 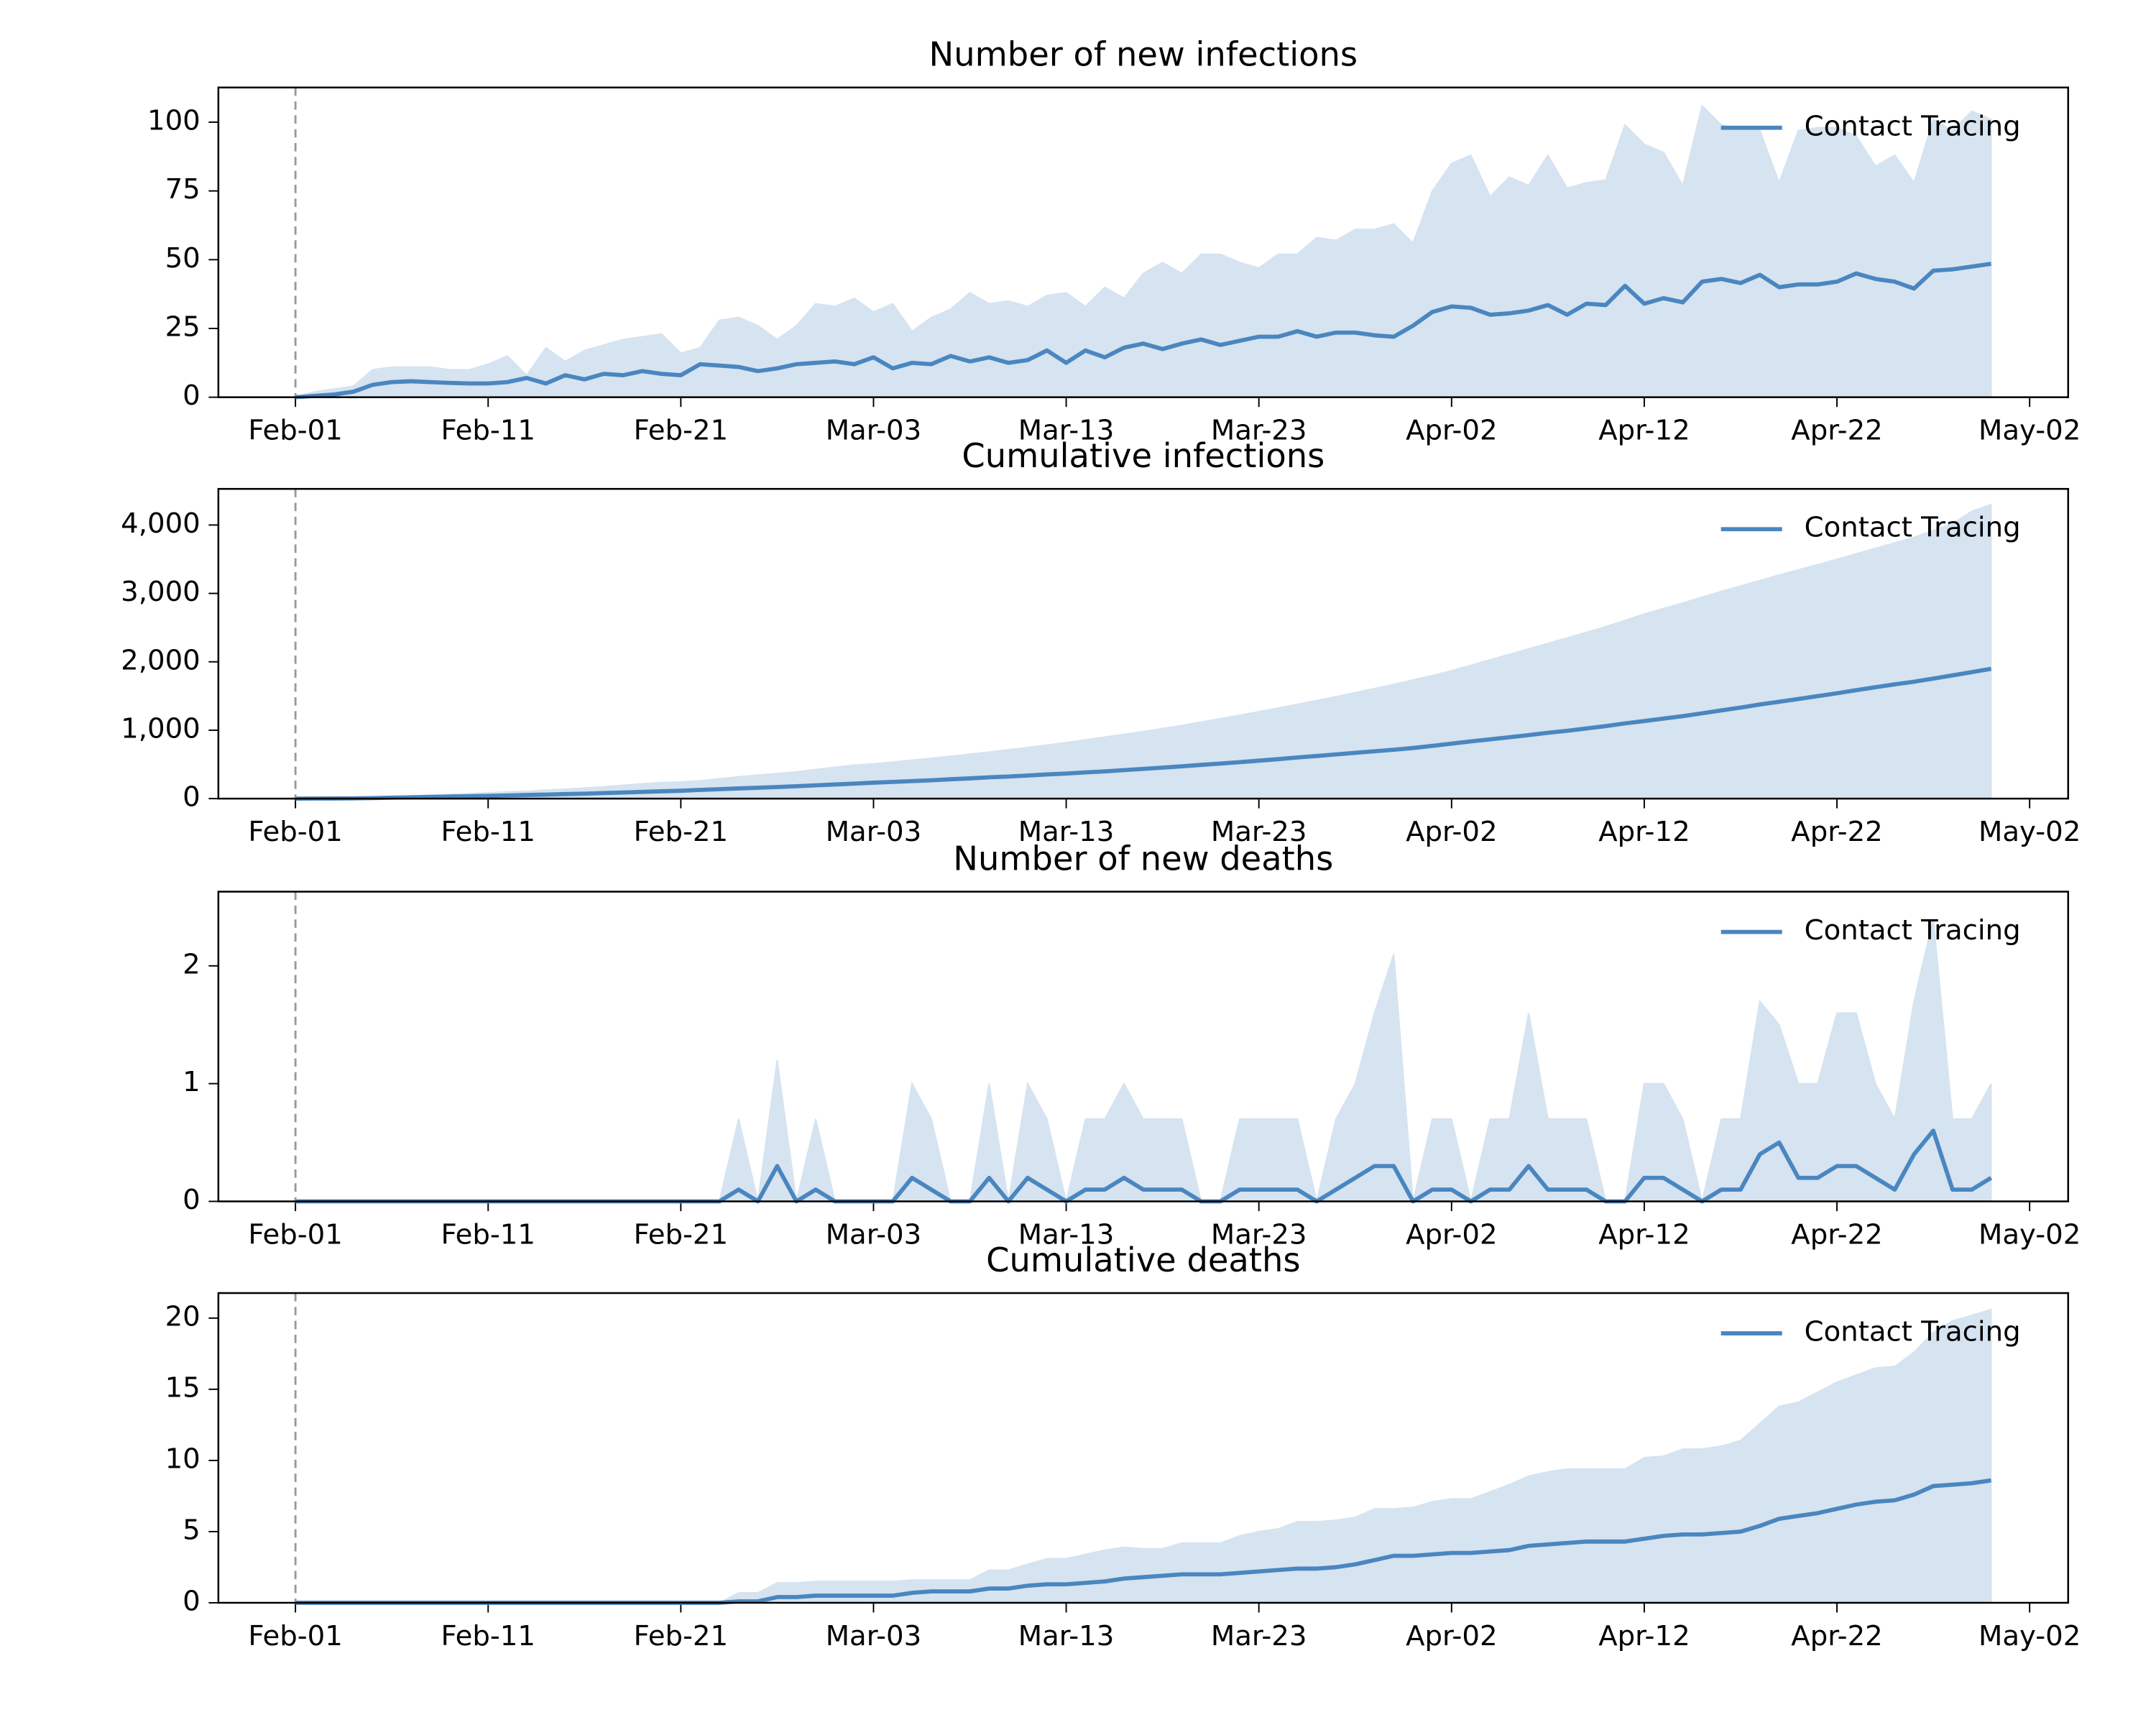 What do you see at coordinates (183, 326) in the screenshot?
I see `y-tick-label: 25` at bounding box center [183, 326].